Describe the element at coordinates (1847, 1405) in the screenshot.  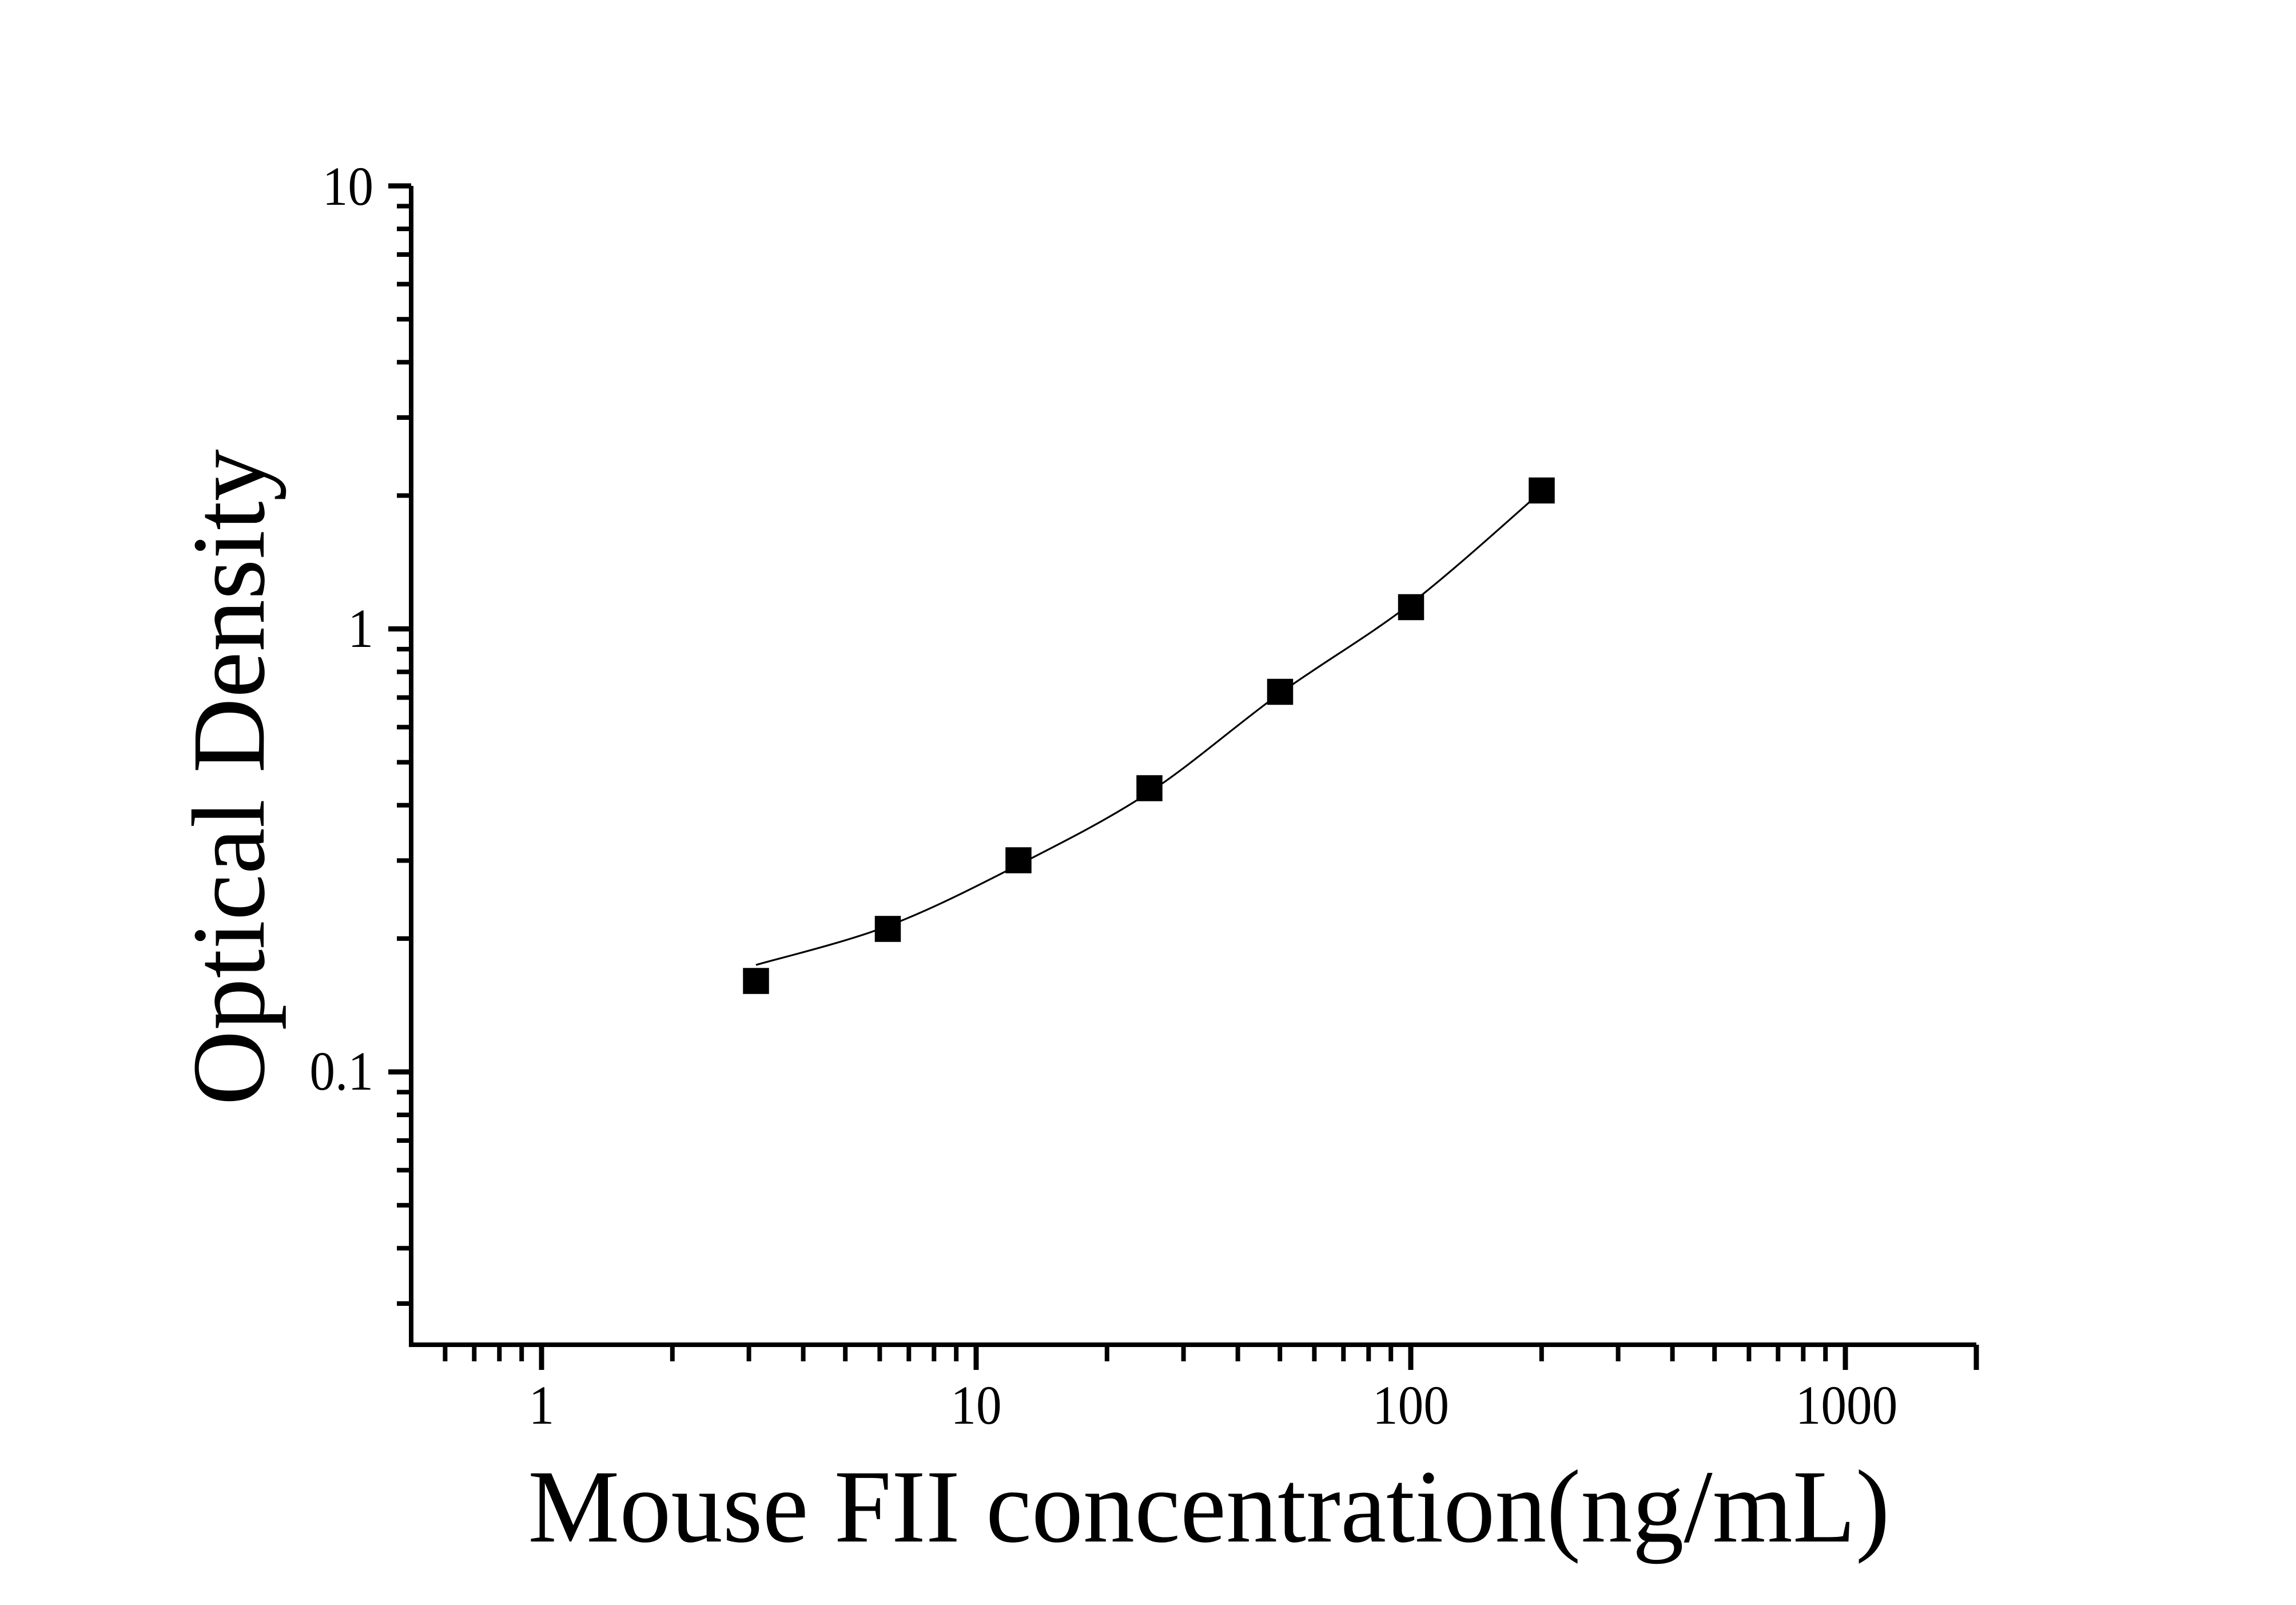
I see `svg-text: 1000` at that location.